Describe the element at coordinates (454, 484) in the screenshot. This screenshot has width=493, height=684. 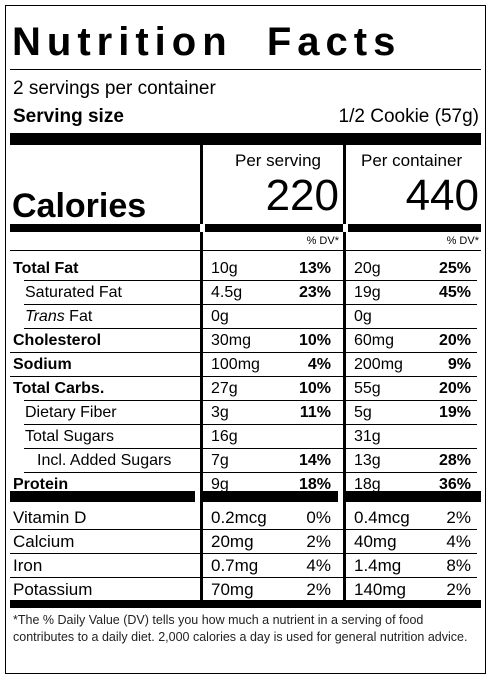
I see `container-dv: 36%` at that location.